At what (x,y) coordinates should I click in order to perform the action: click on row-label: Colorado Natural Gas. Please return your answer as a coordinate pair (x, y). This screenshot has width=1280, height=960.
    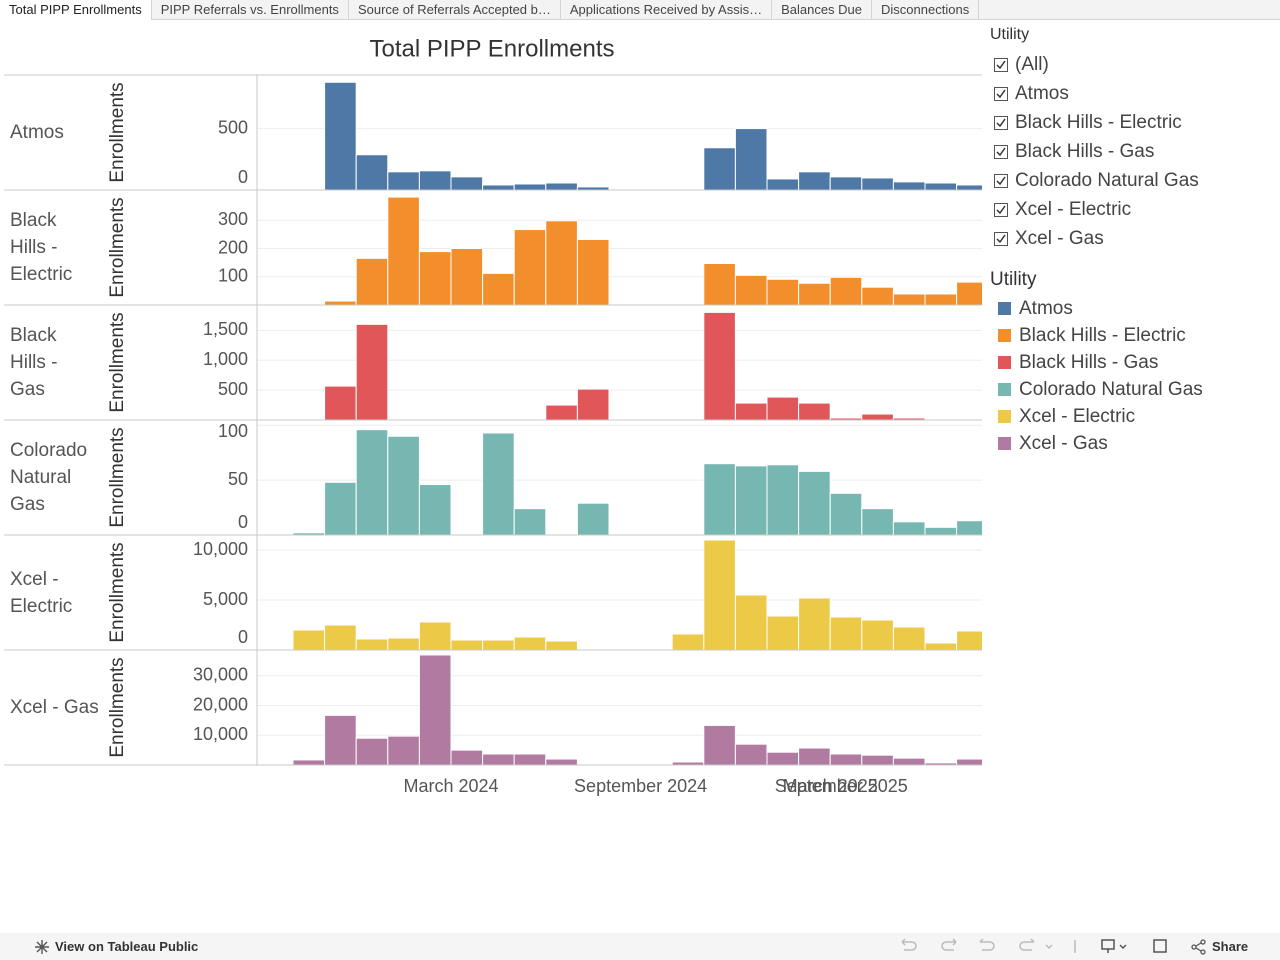
    Looking at the image, I should click on (49, 477).